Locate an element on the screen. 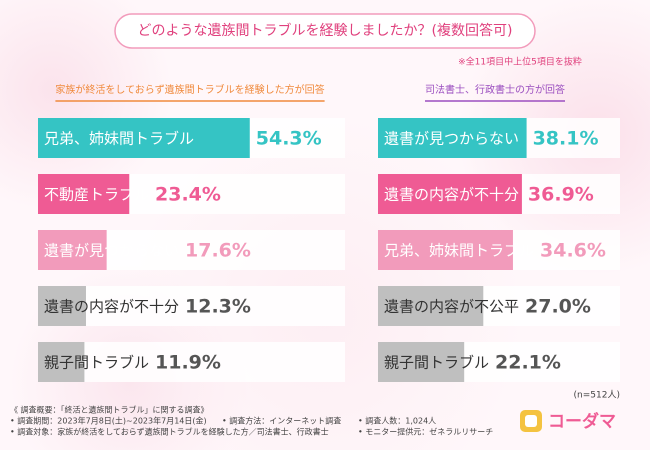  value-label: 54.3% is located at coordinates (289, 139).